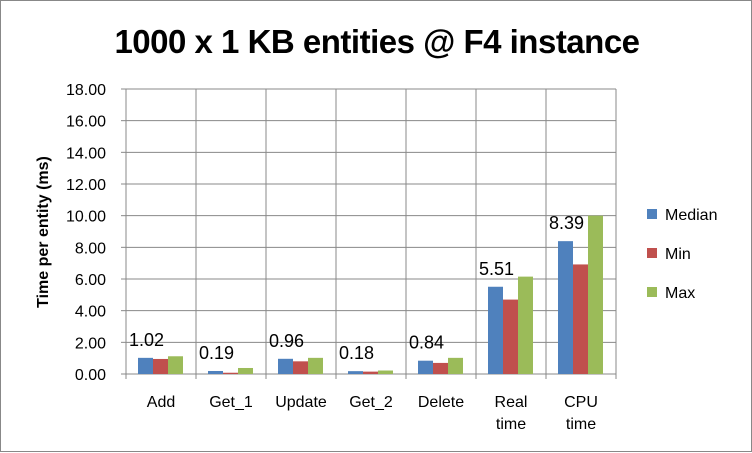 Image resolution: width=752 pixels, height=453 pixels. What do you see at coordinates (216, 353) in the screenshot?
I see `data-label: 0.19` at bounding box center [216, 353].